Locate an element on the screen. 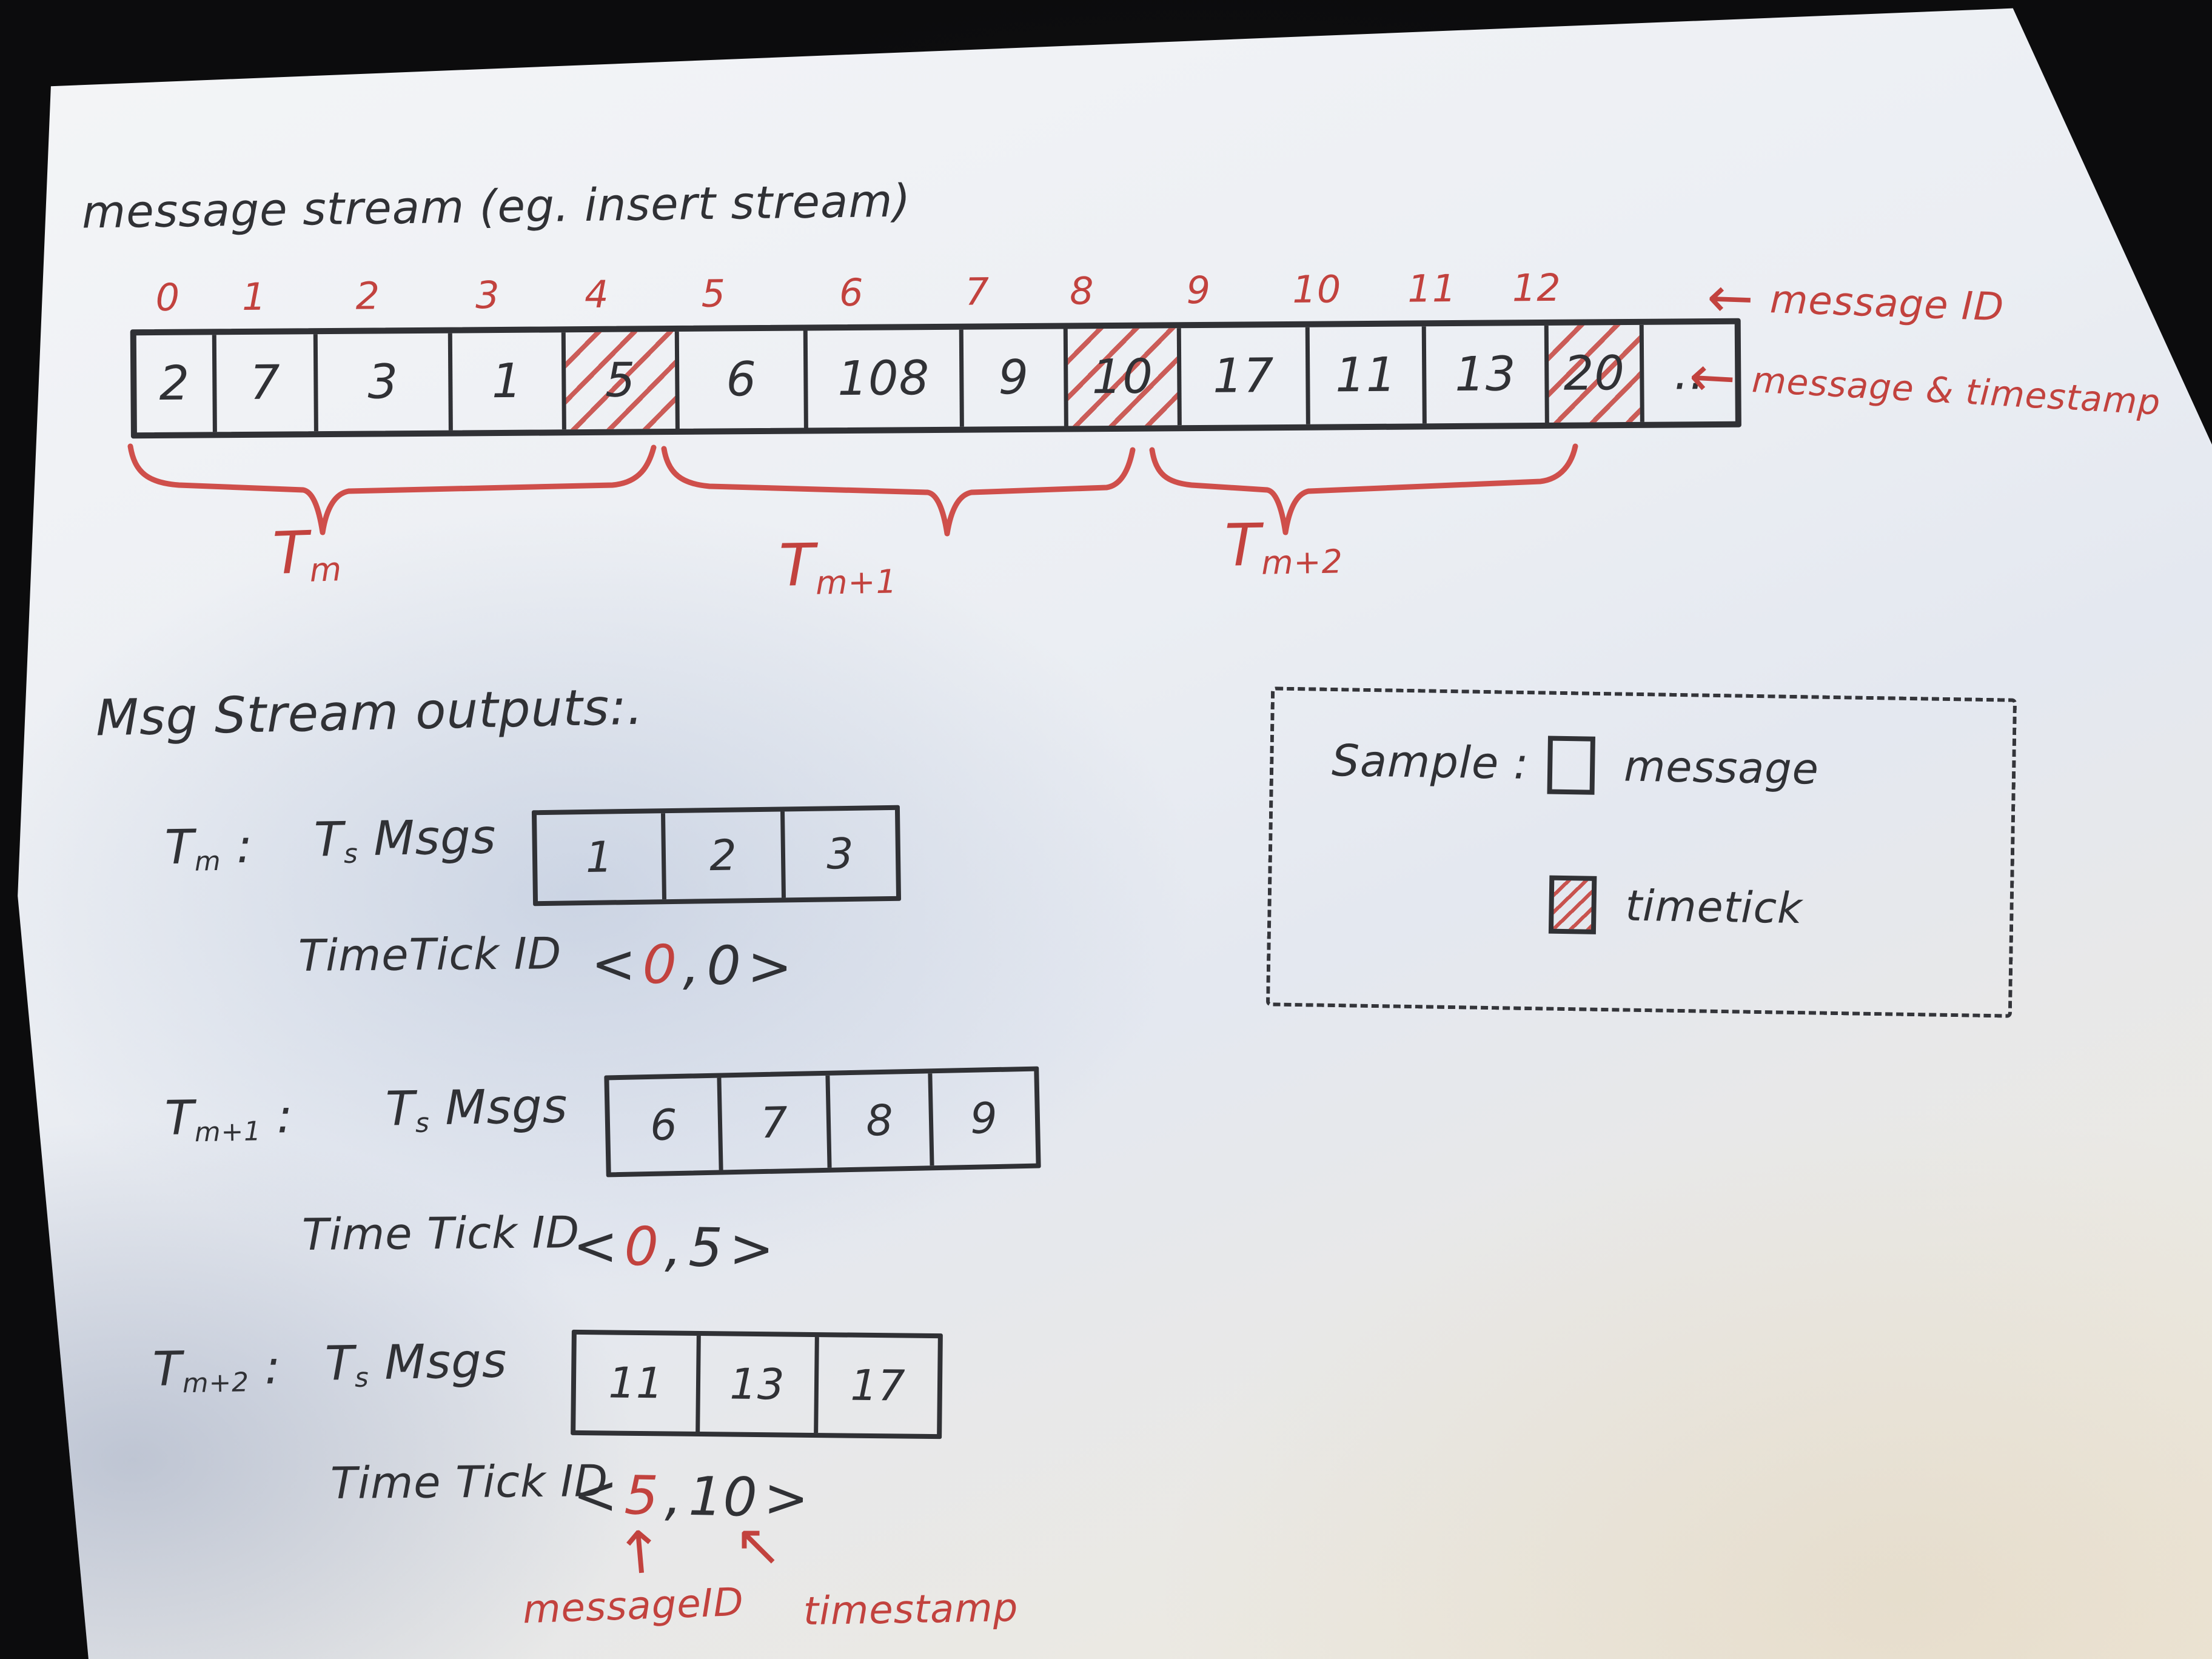 The height and width of the screenshot is (1659, 2212). output-row-tm1-tick-label: Time Tick ID is located at coordinates (440, 1233).